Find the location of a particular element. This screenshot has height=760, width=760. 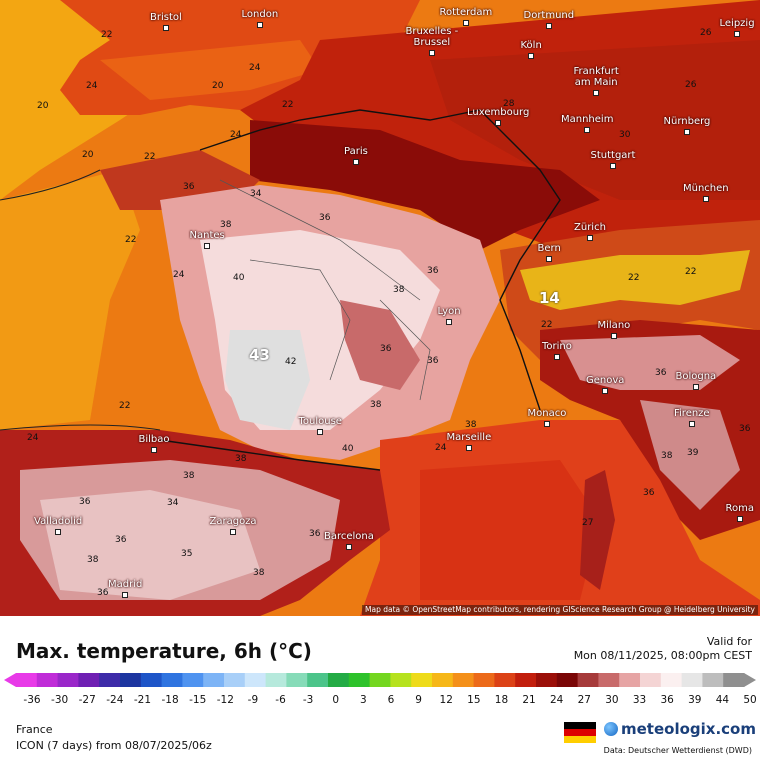

city-label: Marseille is located at coordinates (469, 437).